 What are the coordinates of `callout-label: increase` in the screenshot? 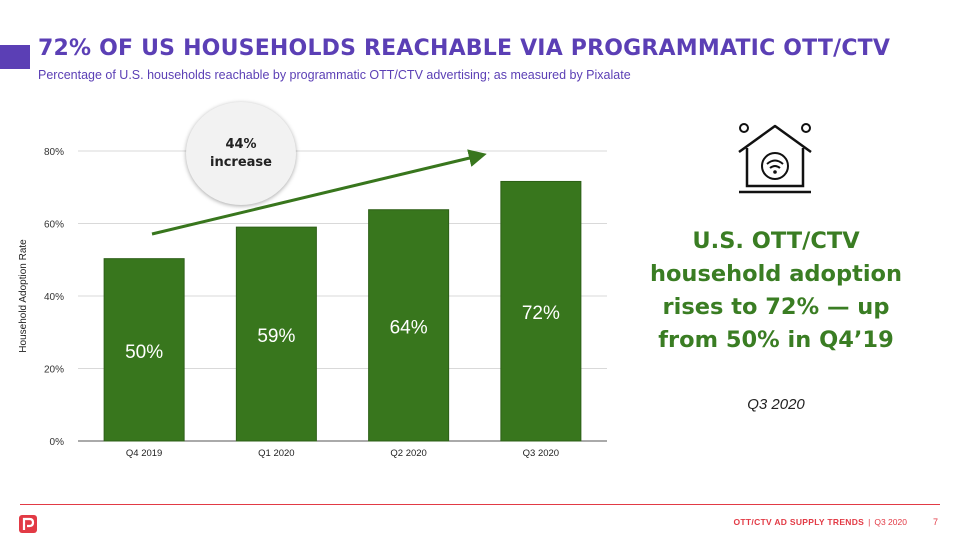 It's located at (241, 162).